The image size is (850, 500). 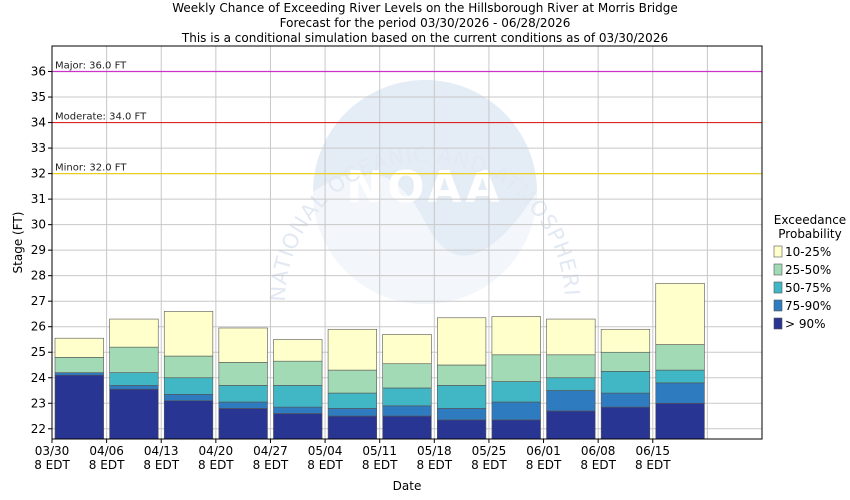 What do you see at coordinates (805, 324) in the screenshot?
I see `legend-label: > 90%` at bounding box center [805, 324].